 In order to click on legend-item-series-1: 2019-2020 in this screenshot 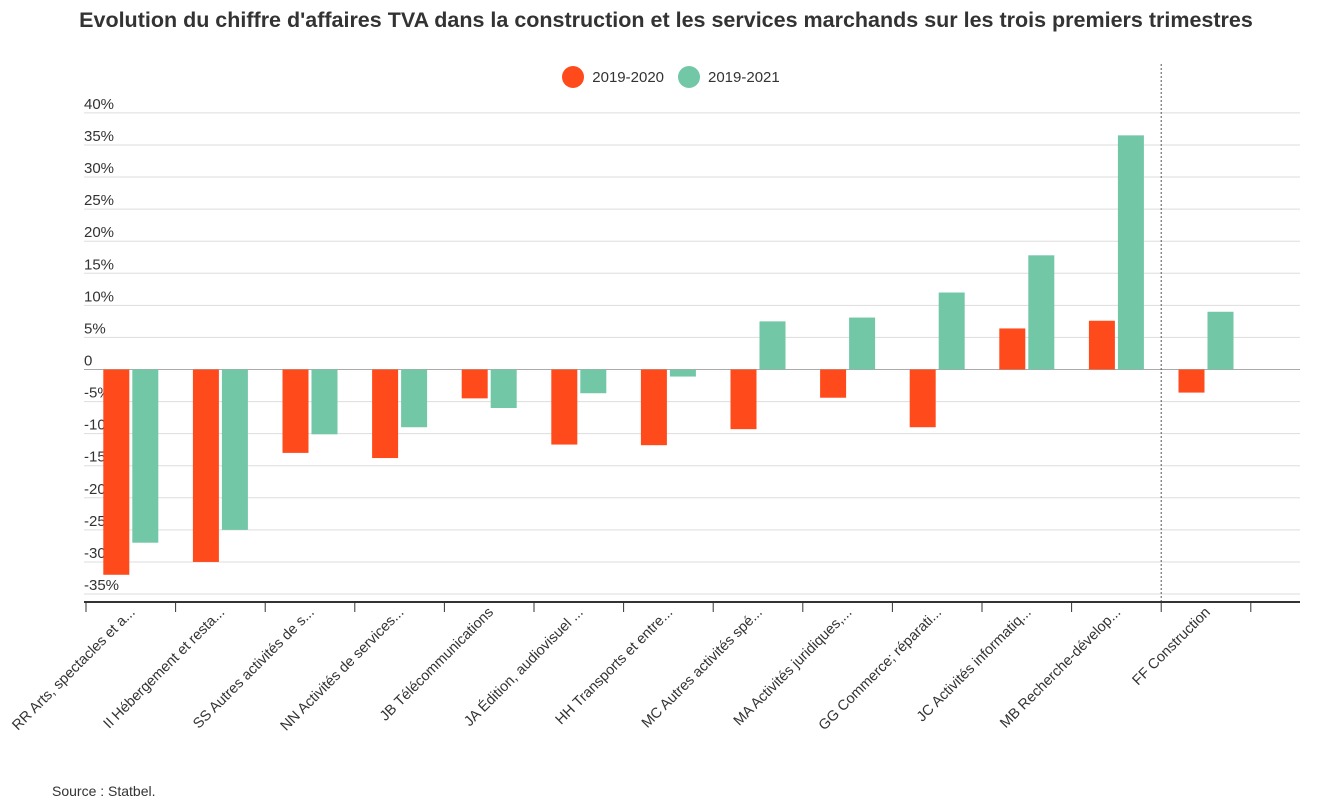, I will do `click(613, 77)`.